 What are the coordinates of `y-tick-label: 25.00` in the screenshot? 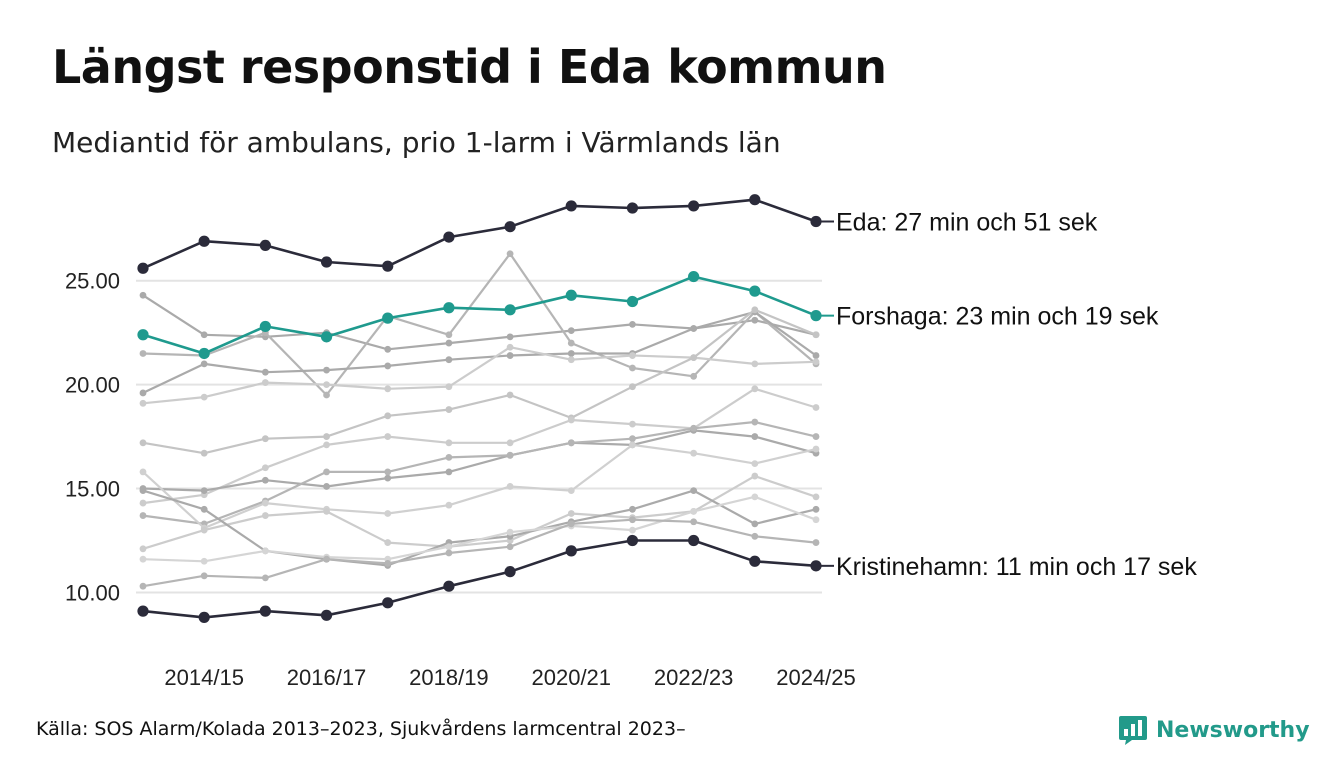 It's located at (92, 281).